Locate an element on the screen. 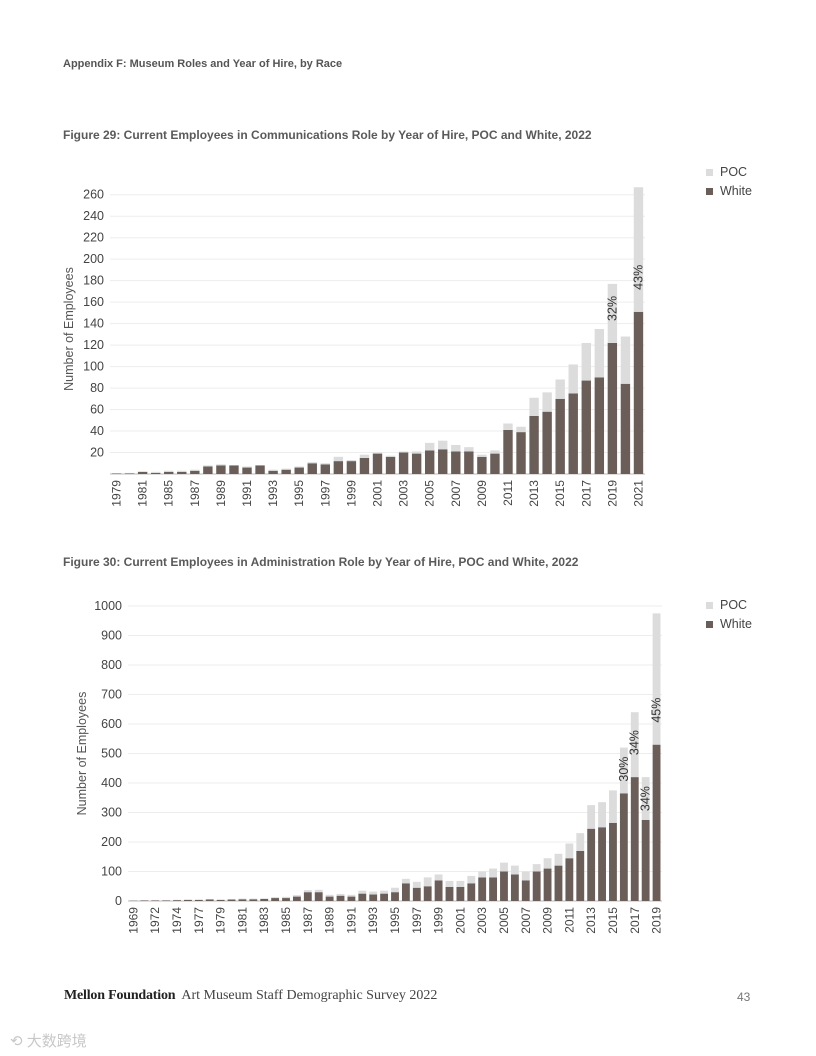 This screenshot has height=1056, width=816. percent-annotation: 45% is located at coordinates (657, 710).